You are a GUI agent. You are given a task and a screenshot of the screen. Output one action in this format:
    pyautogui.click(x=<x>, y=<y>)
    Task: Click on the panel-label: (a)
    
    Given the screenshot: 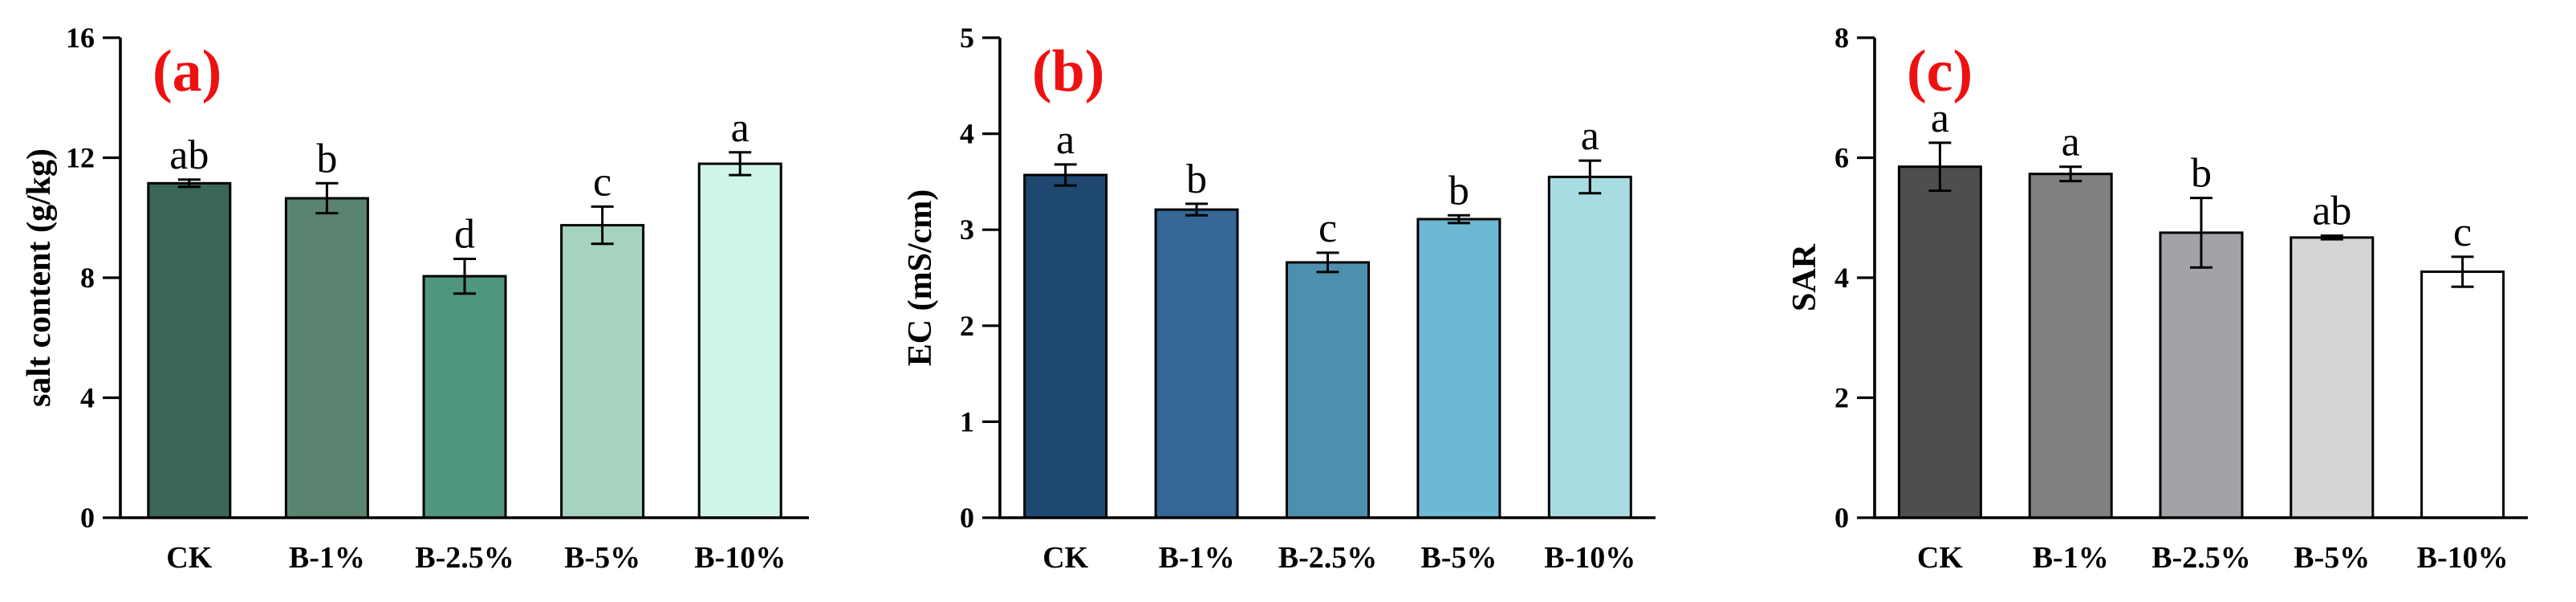 What is the action you would take?
    pyautogui.click(x=186, y=71)
    